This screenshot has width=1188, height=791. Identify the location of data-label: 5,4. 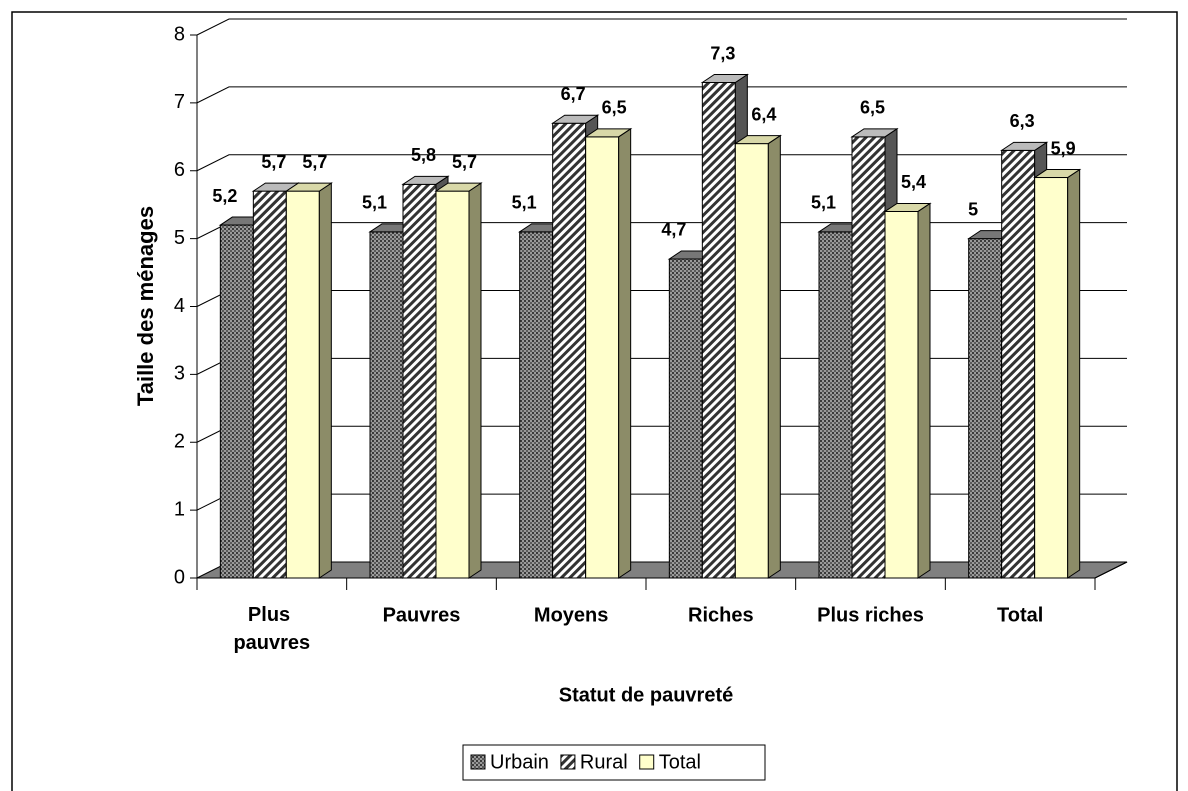
(913, 182).